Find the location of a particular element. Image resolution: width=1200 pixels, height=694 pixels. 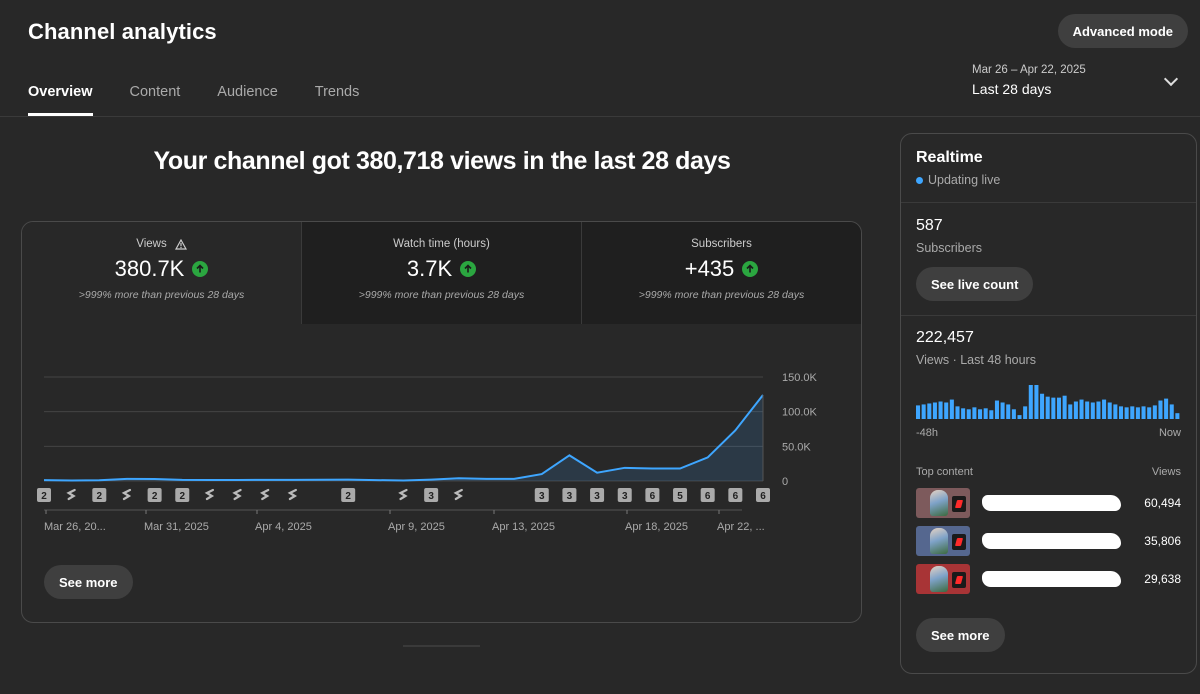

axis-start-label: -48h is located at coordinates (927, 433).